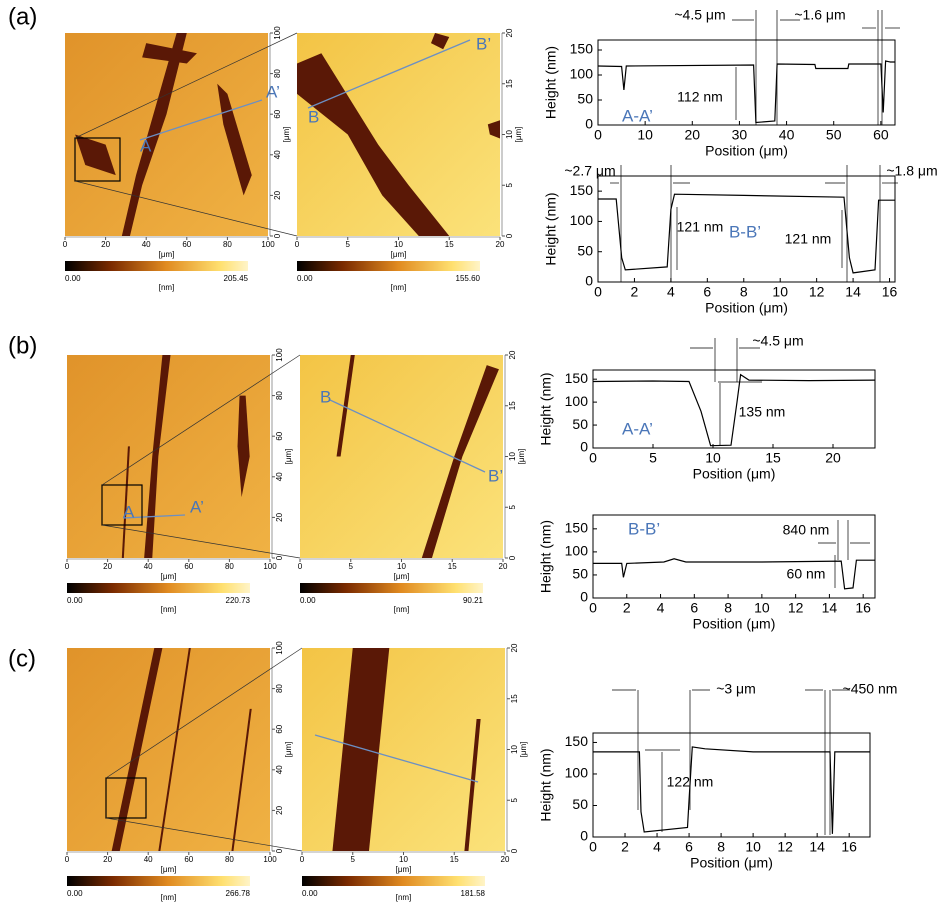  What do you see at coordinates (495, 475) in the screenshot?
I see `profile-marker: B’` at bounding box center [495, 475].